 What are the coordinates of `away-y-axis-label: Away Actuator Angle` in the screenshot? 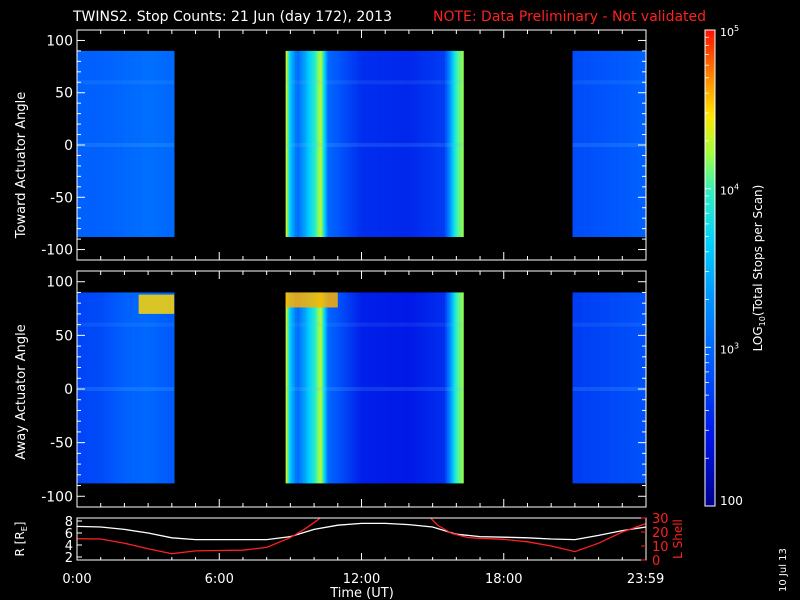 It's located at (21, 391).